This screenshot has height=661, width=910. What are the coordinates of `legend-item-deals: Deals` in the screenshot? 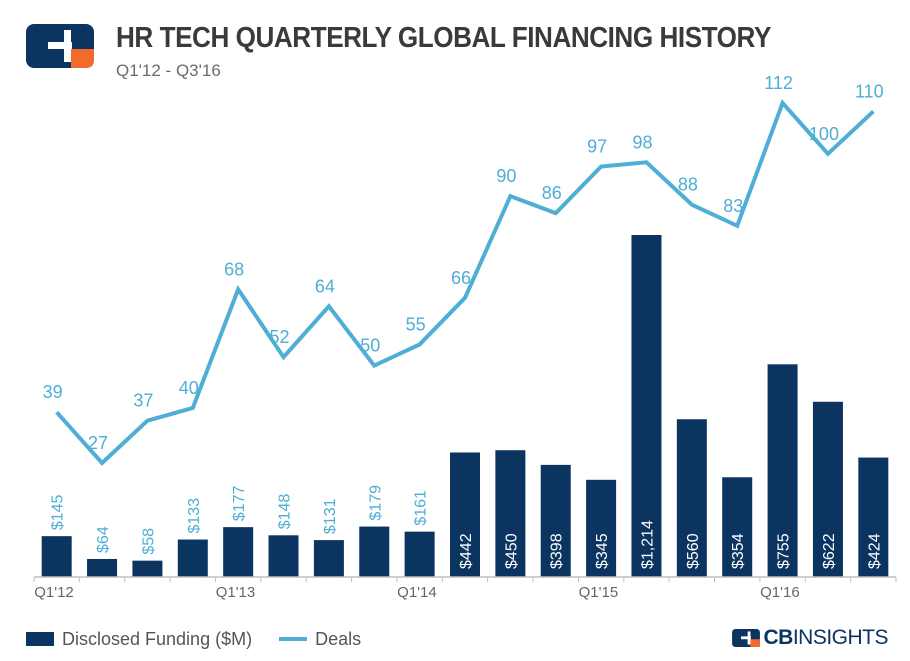 It's located at (320, 639).